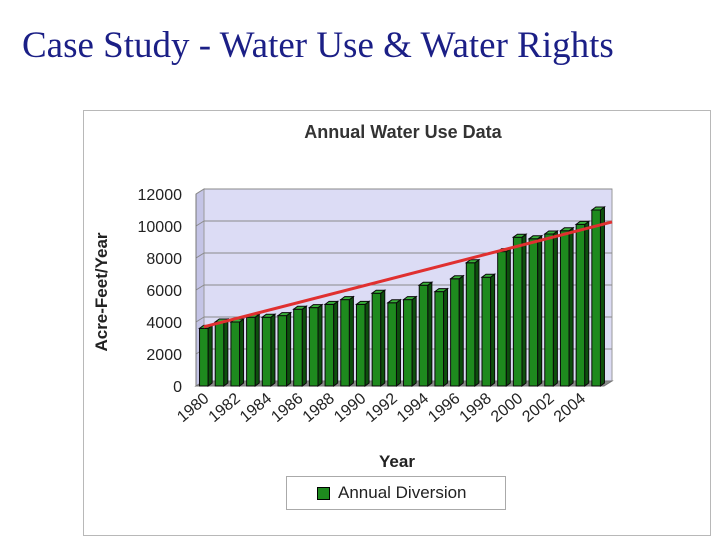  What do you see at coordinates (164, 355) in the screenshot?
I see `y-tick-label: 2000` at bounding box center [164, 355].